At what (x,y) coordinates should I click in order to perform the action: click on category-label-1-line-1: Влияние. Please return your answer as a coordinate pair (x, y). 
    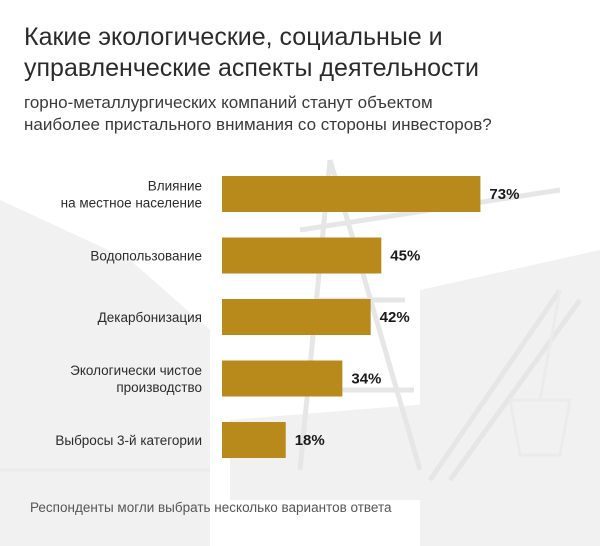
    Looking at the image, I should click on (175, 186).